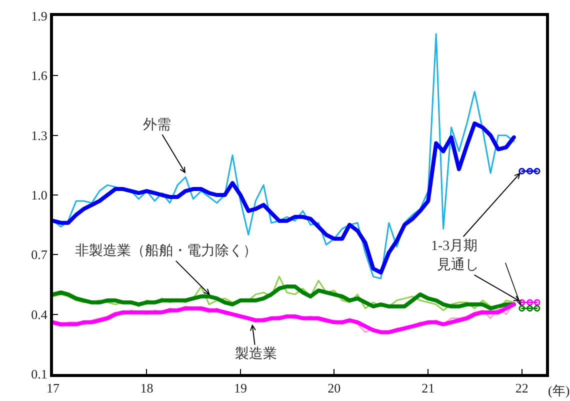 Image resolution: width=570 pixels, height=401 pixels. Describe the element at coordinates (39, 314) in the screenshot. I see `y-tick-label: 0.4` at that location.